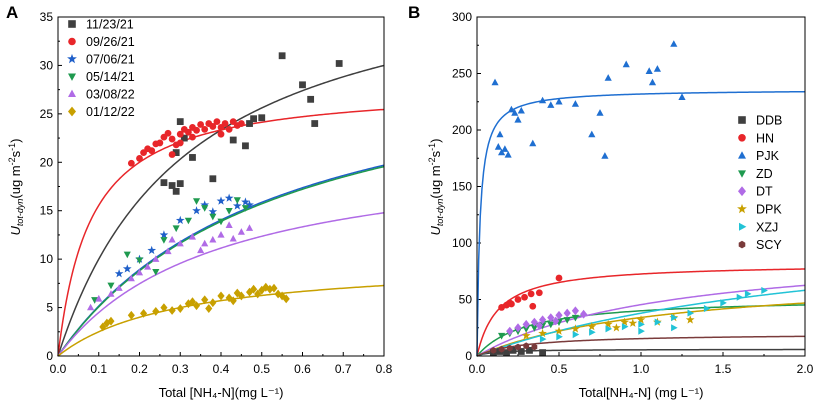 This screenshot has height=407, width=816. What do you see at coordinates (47, 186) in the screenshot?
I see `panel-a-y-tick-labels: 0 5 10 15 20 25 30 35` at bounding box center [47, 186].